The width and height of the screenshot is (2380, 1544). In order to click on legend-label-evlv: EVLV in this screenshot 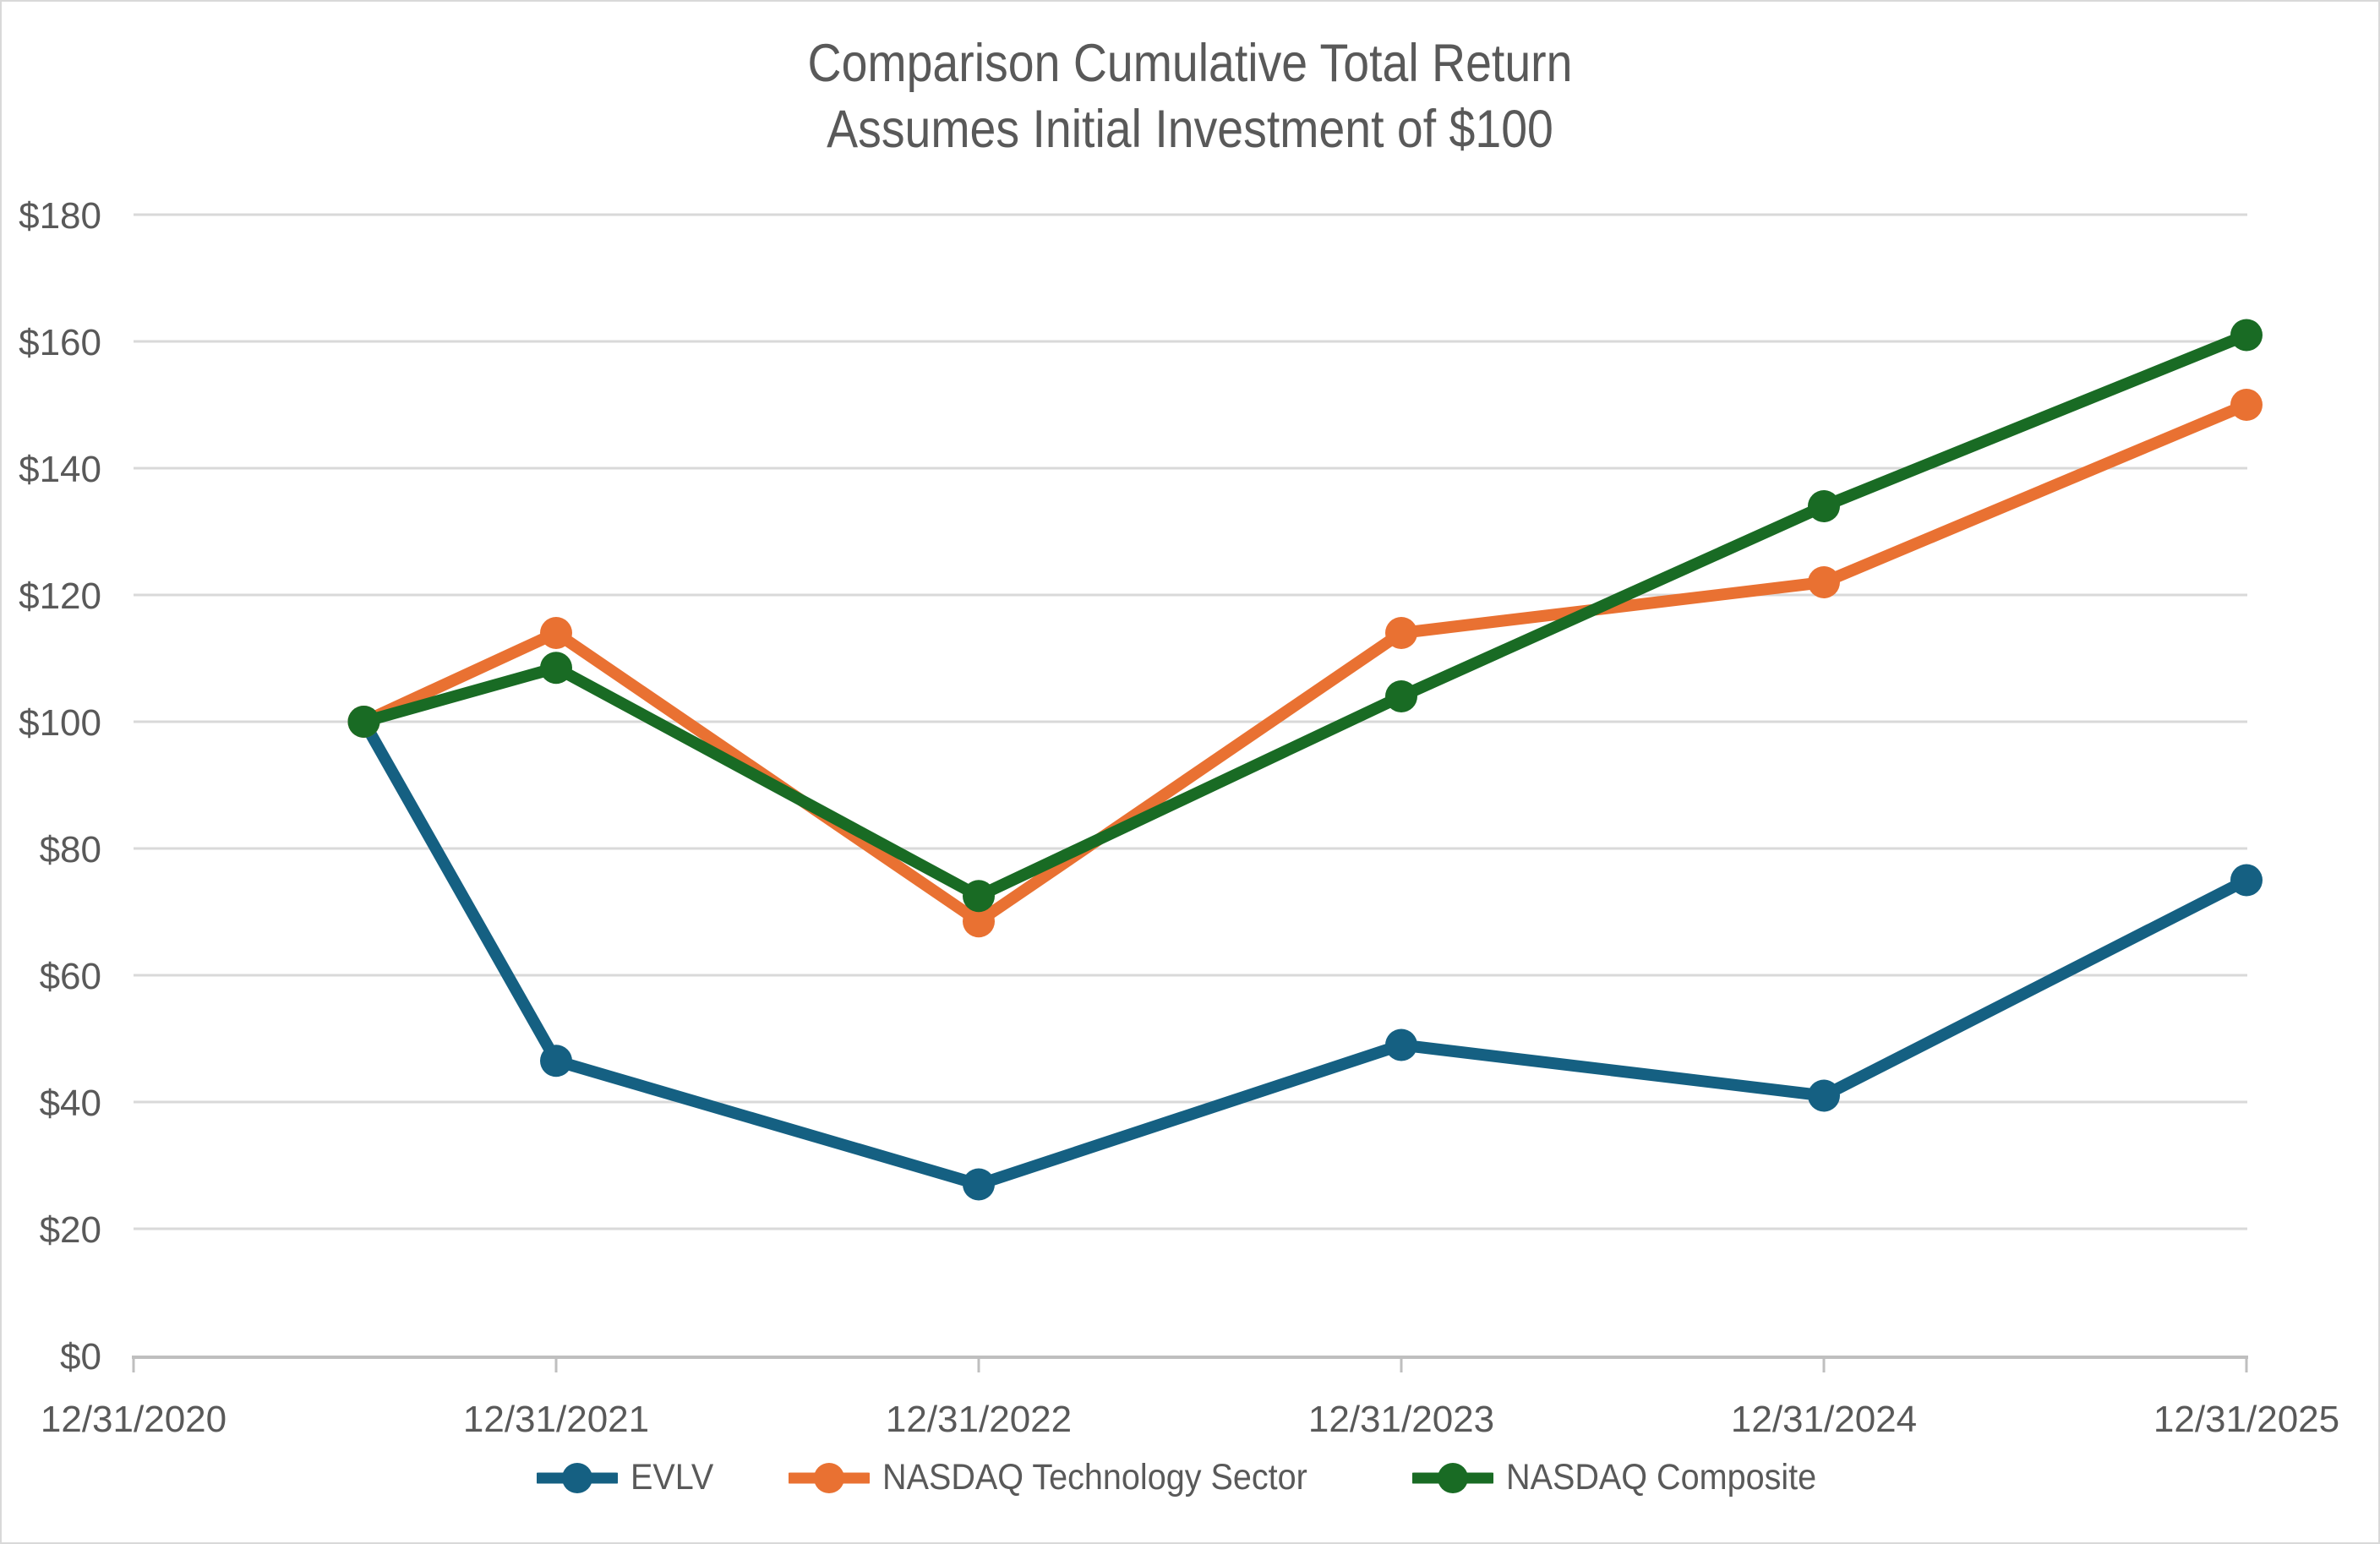, I will do `click(672, 1478)`.